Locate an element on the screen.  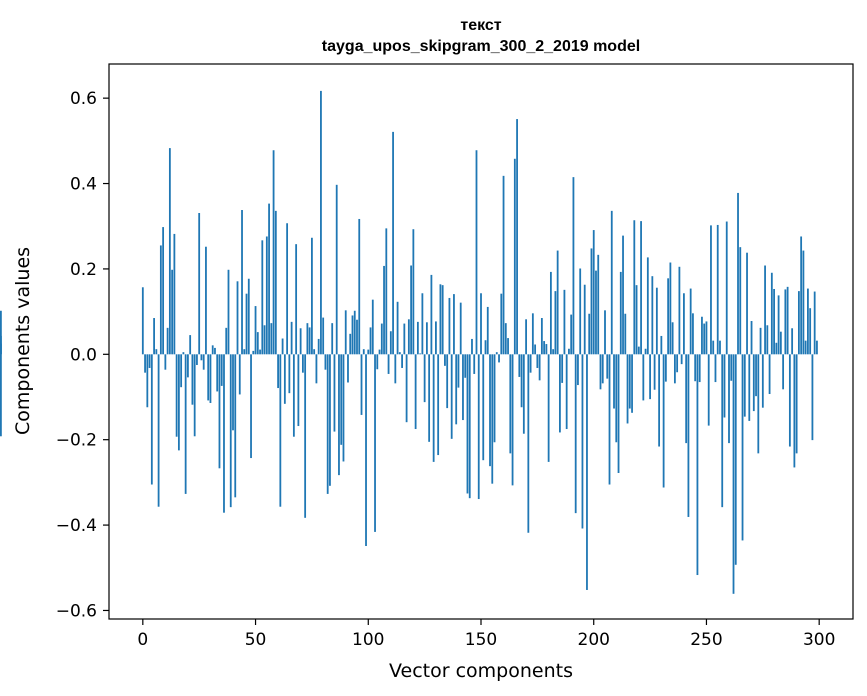
y-tick-label: 0.6 is located at coordinates (83, 99).